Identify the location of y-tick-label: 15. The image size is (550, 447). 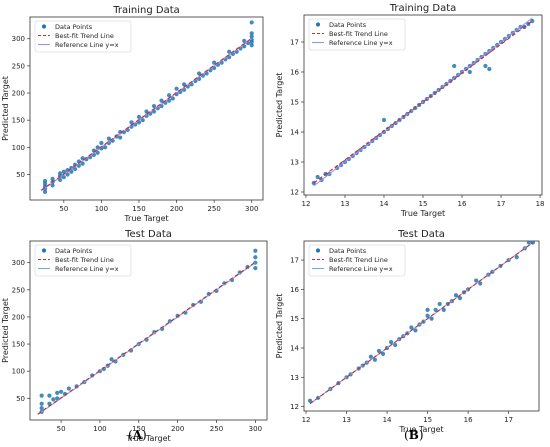
(294, 103).